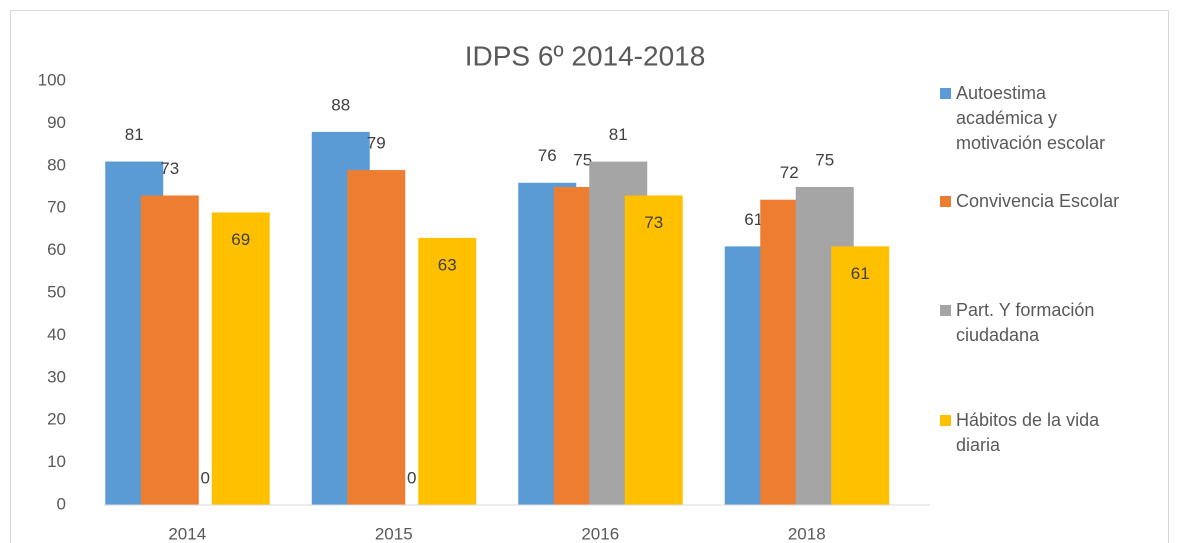 The image size is (1177, 543). What do you see at coordinates (61, 503) in the screenshot?
I see `y-tick-label: 0` at bounding box center [61, 503].